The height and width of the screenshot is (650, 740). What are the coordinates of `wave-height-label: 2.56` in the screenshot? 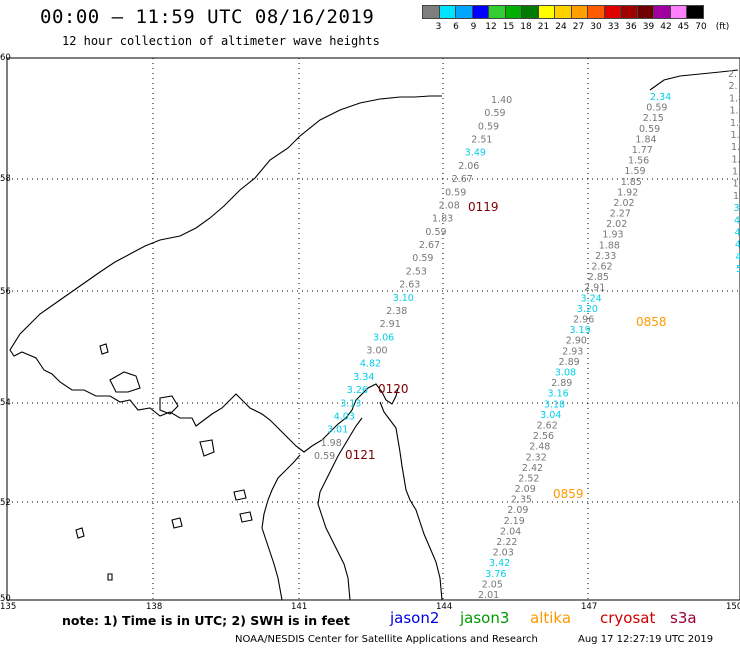 It's located at (543, 436).